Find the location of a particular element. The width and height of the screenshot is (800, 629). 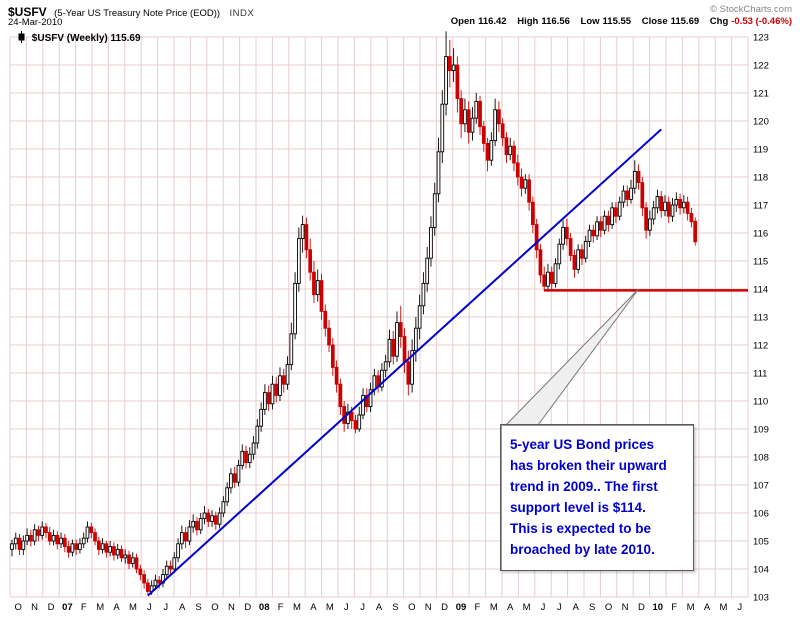

high-value: 116.56 is located at coordinates (555, 21).